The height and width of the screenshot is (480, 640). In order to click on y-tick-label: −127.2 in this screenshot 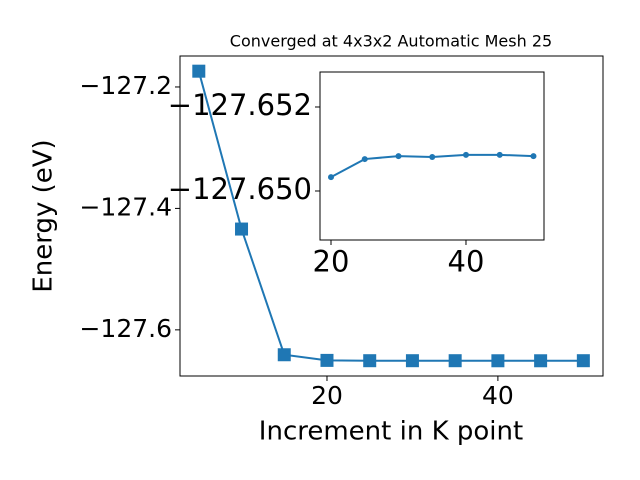, I will do `click(125, 85)`.